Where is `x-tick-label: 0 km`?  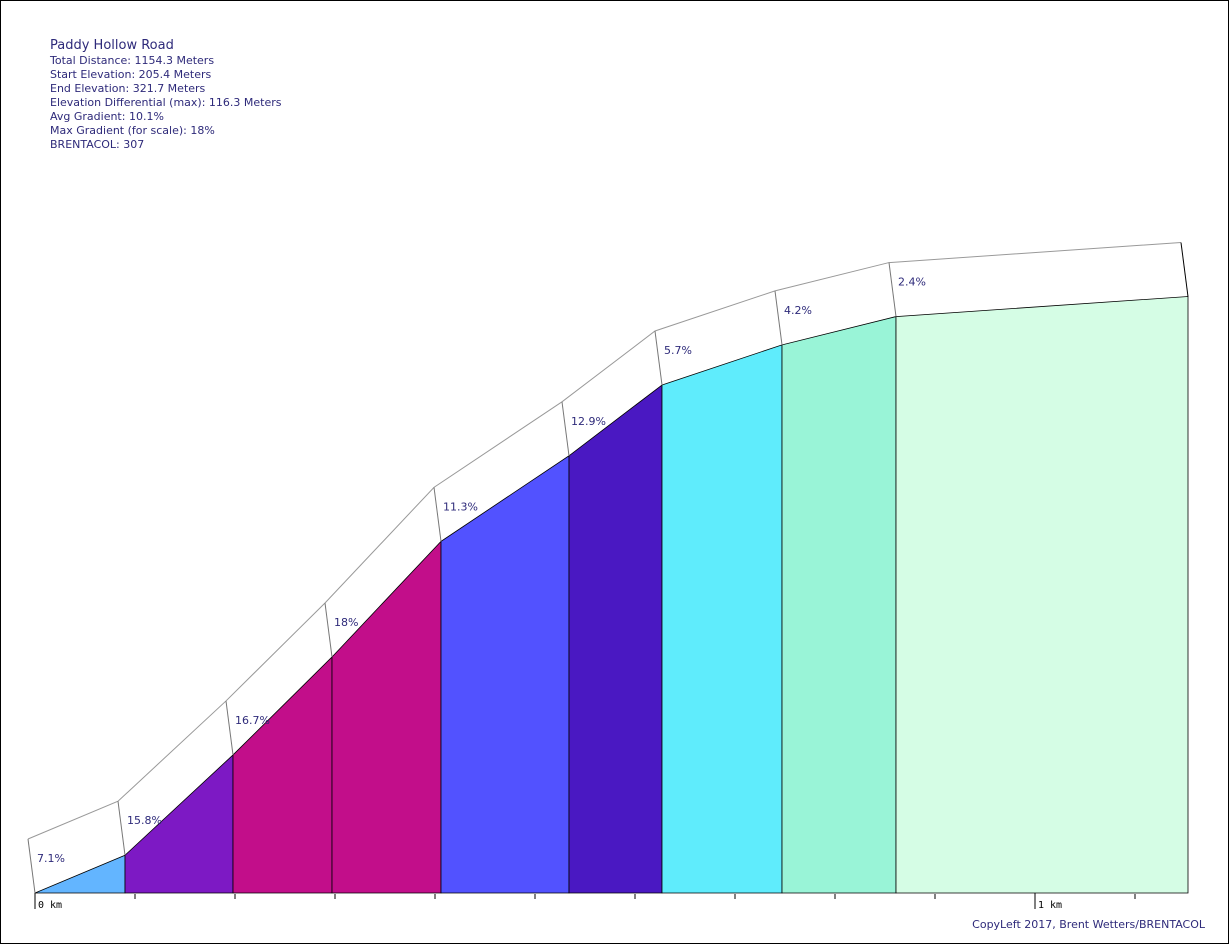 x-tick-label: 0 km is located at coordinates (50, 905).